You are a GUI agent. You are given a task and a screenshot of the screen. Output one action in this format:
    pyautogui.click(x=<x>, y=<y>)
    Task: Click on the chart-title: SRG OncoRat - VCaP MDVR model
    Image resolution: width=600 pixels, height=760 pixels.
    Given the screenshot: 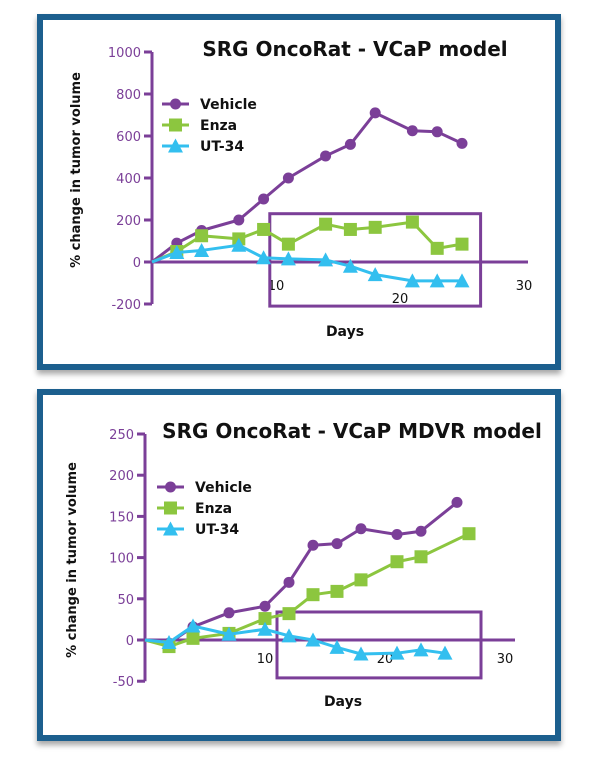 What is the action you would take?
    pyautogui.click(x=352, y=431)
    